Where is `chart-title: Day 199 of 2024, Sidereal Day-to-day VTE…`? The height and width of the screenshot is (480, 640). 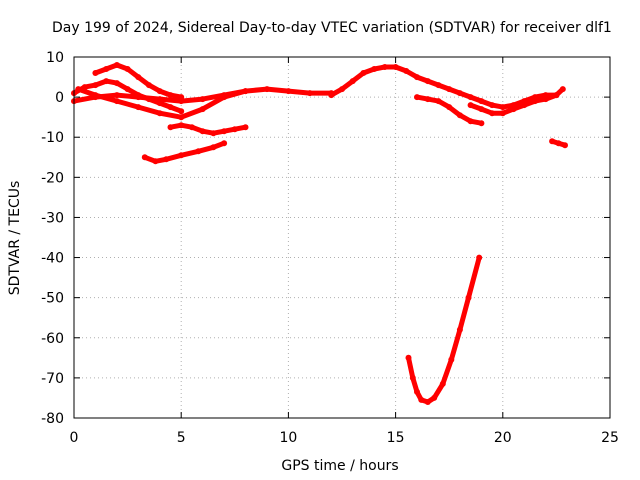 chart-title: Day 199 of 2024, Sidereal Day-to-day VTE… is located at coordinates (332, 28).